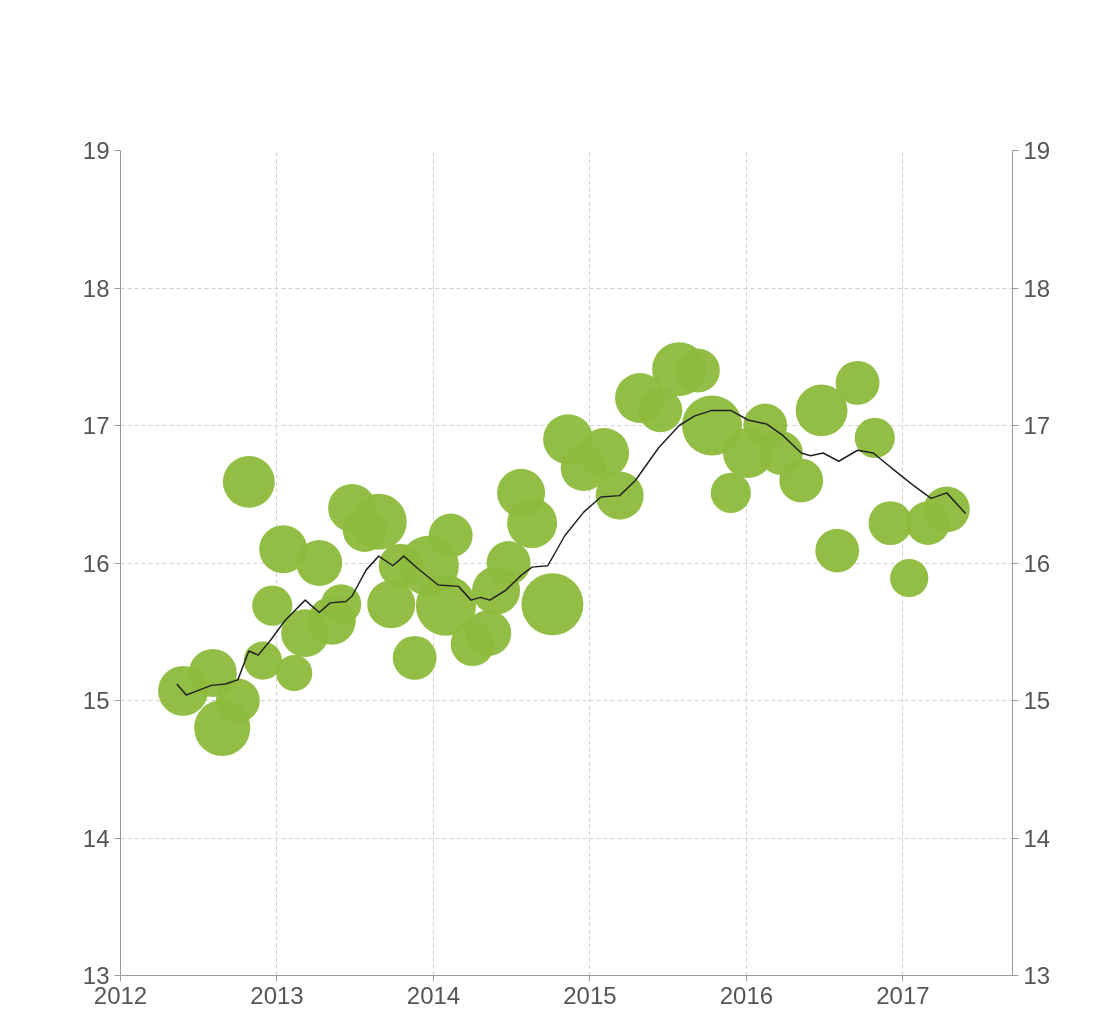 The image size is (1106, 1032). What do you see at coordinates (1037, 425) in the screenshot?
I see `y2-tick-label: 17` at bounding box center [1037, 425].